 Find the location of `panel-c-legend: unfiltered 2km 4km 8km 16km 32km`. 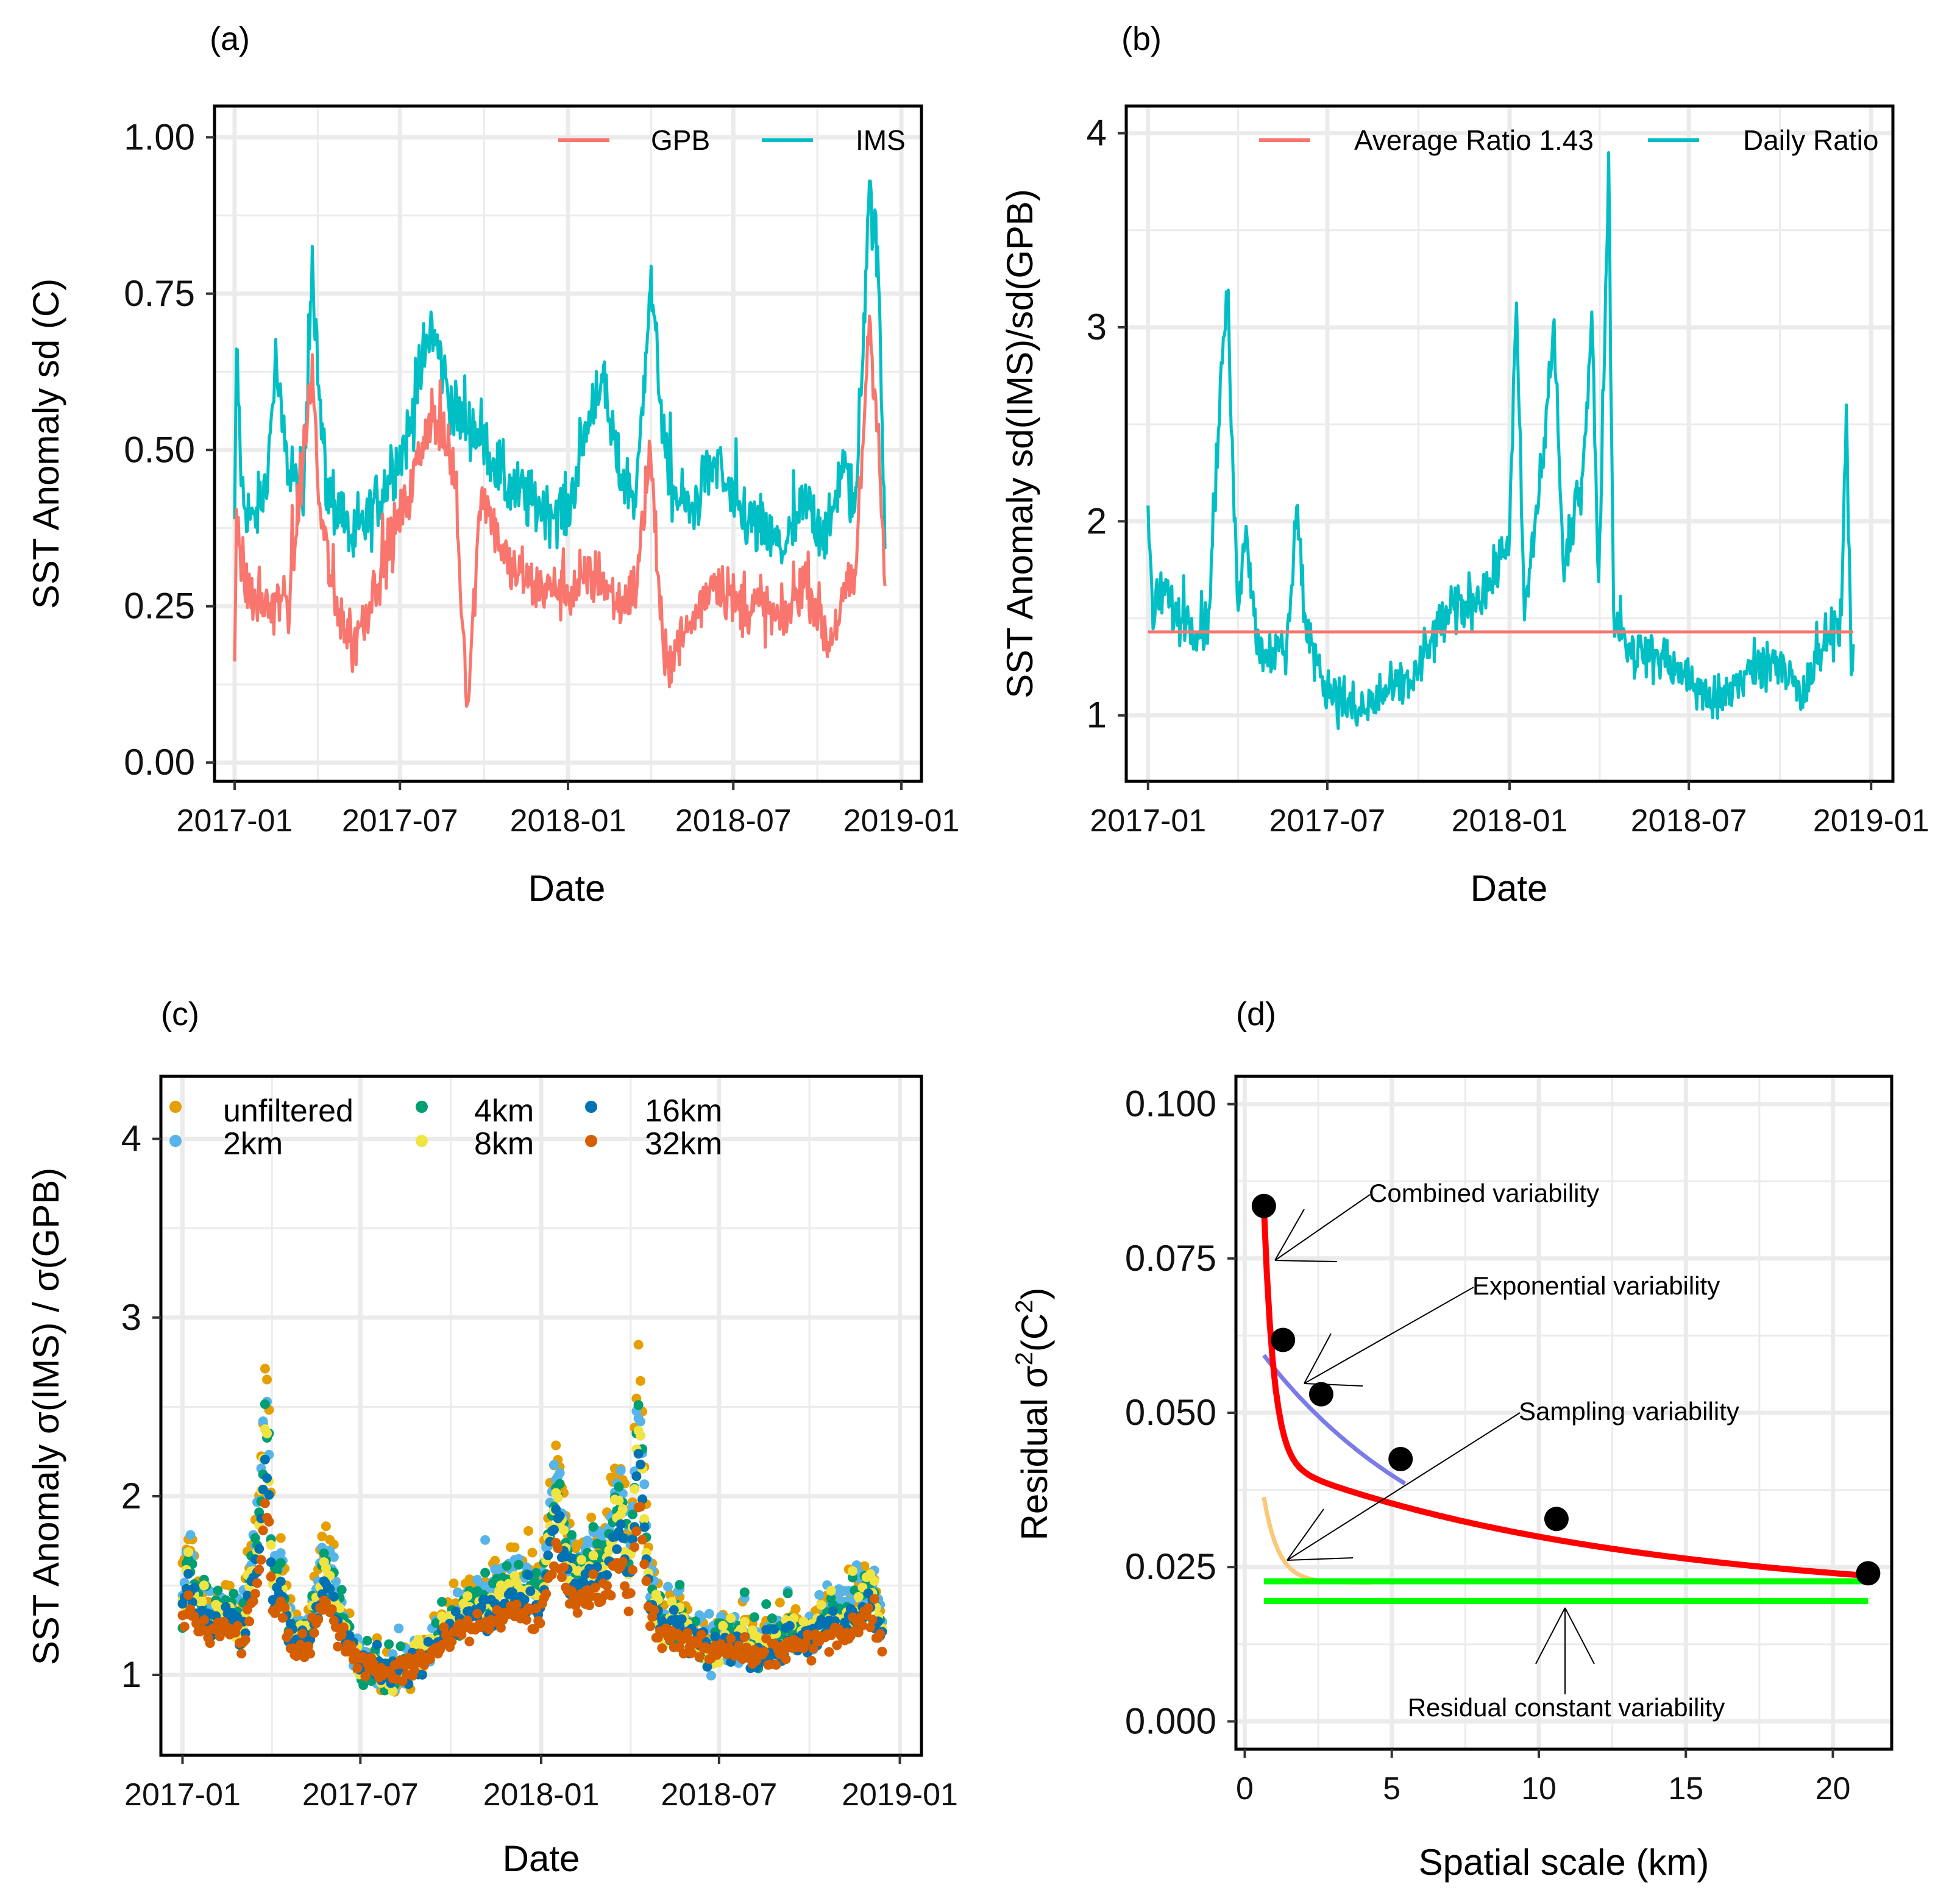

panel-c-legend: unfiltered 2km 4km 8km 16km 32km is located at coordinates (445, 1127).